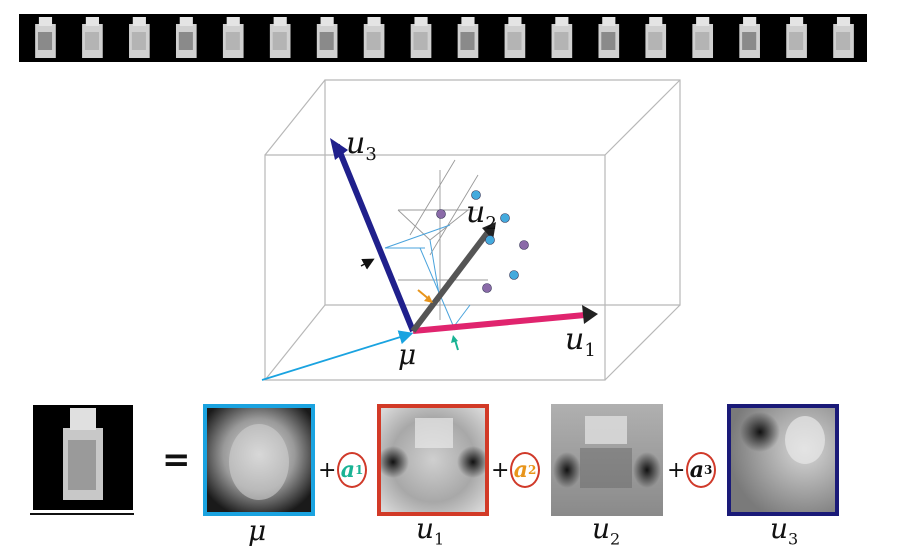  Describe the element at coordinates (337, 355) in the screenshot. I see `mean-vector` at that location.